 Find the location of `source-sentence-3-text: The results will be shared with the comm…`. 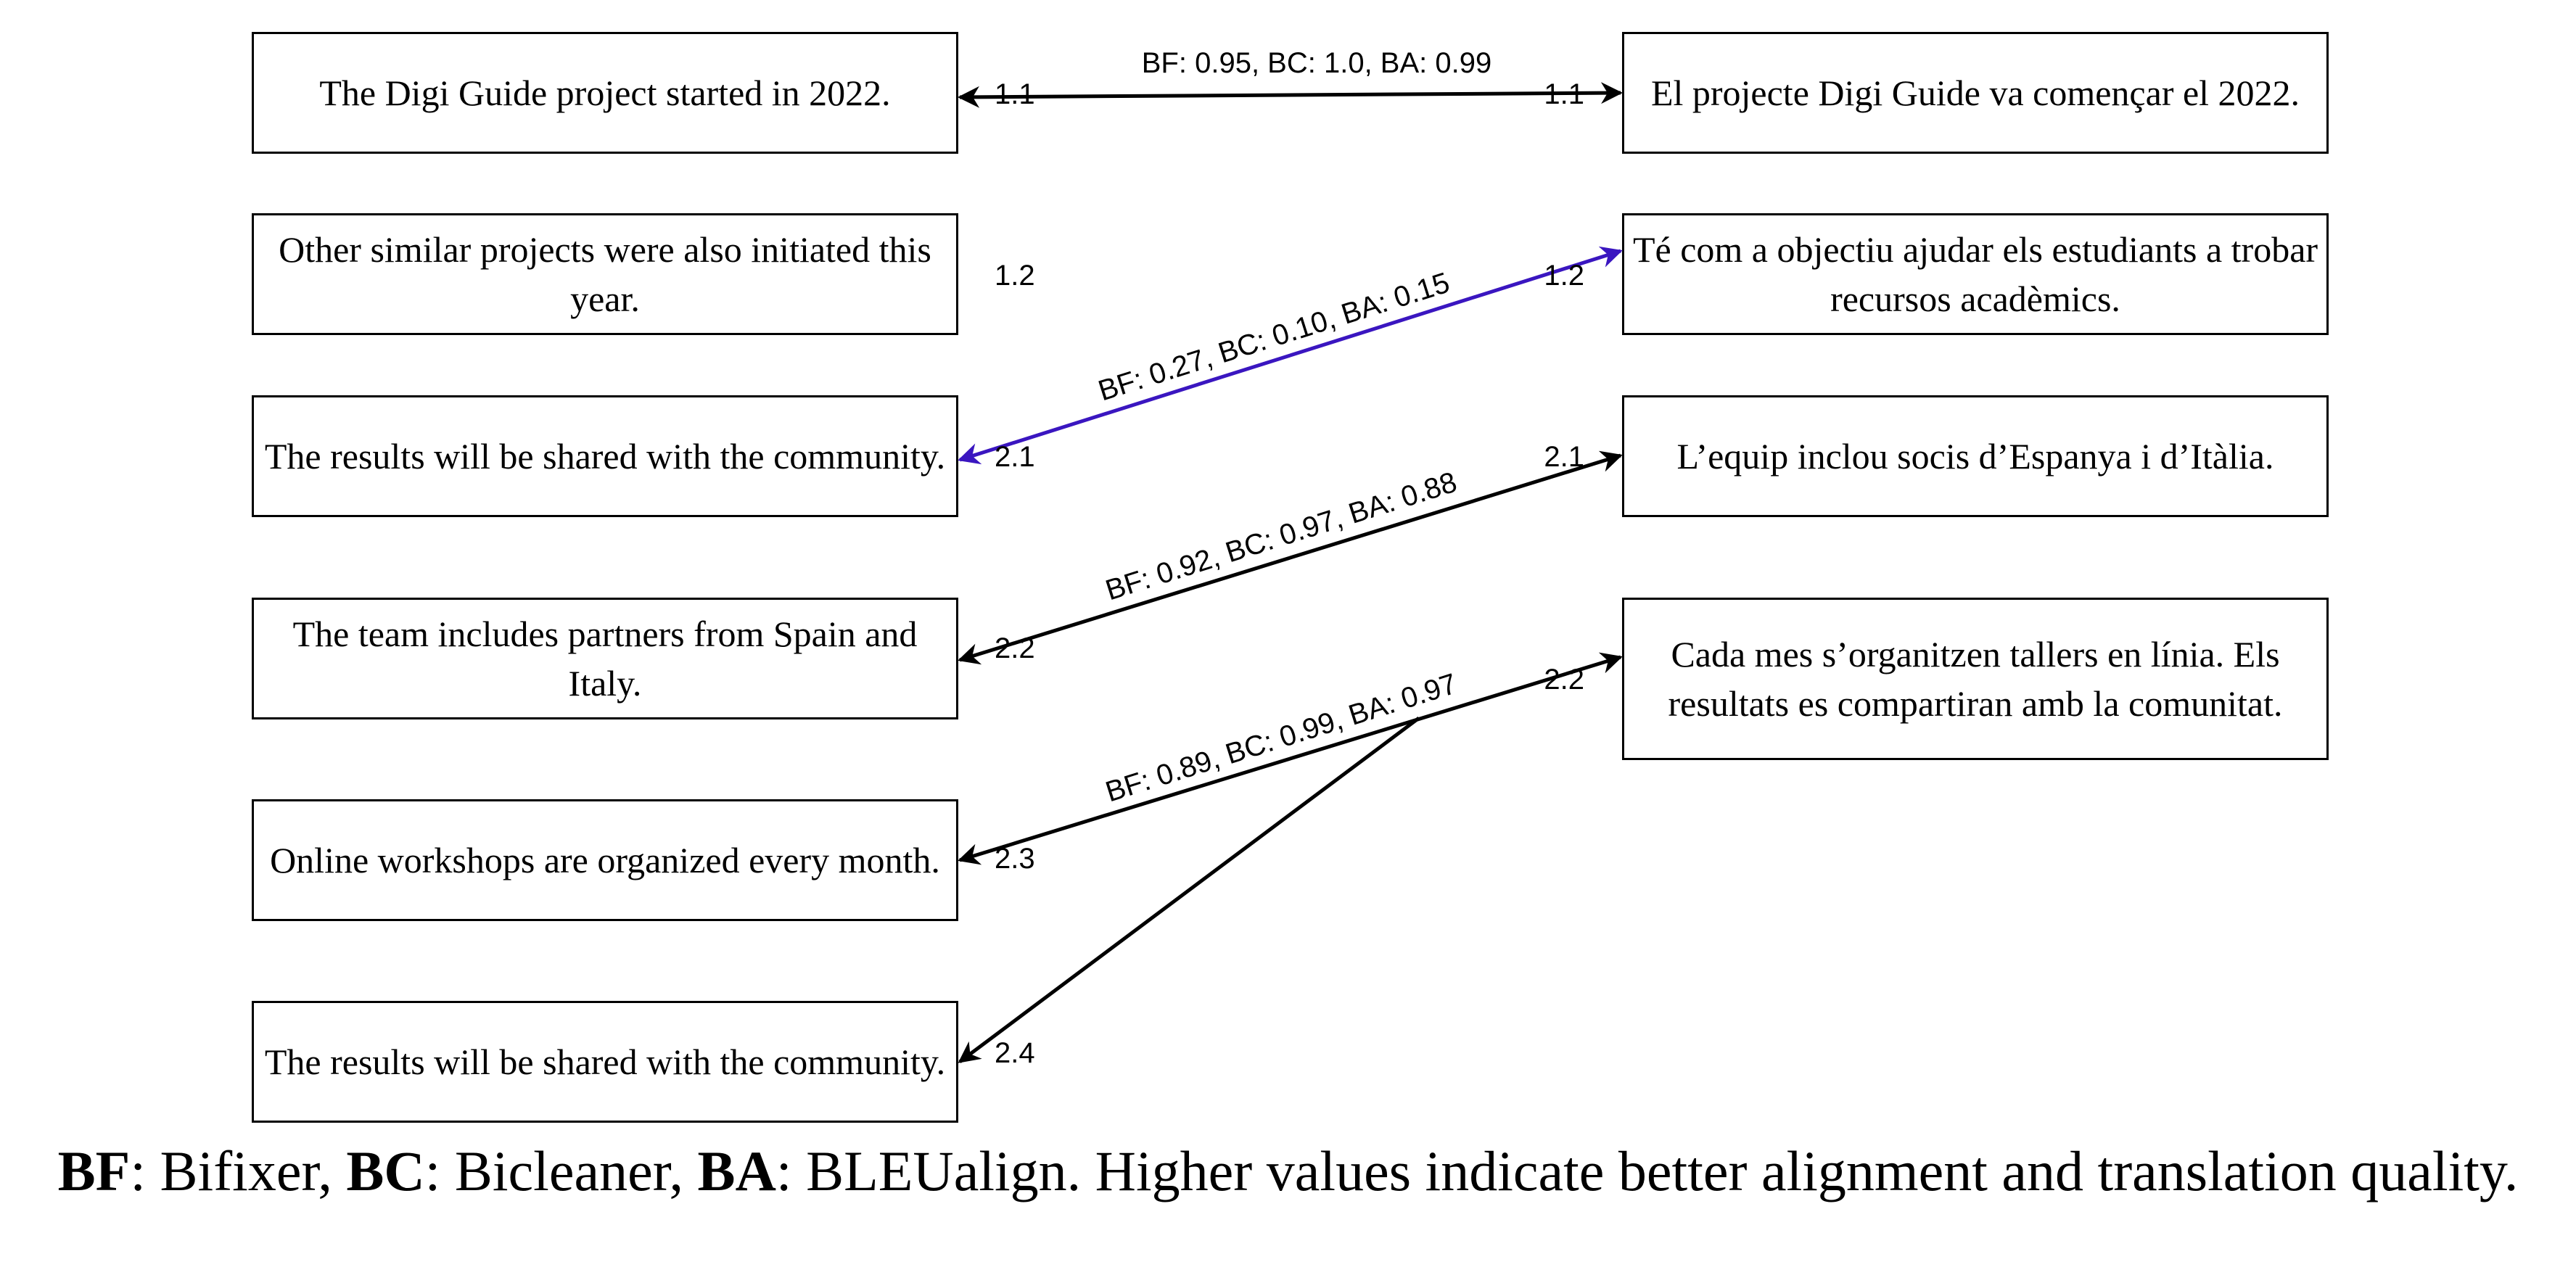

source-sentence-3-text: The results will be shared with the comm… is located at coordinates (605, 456).